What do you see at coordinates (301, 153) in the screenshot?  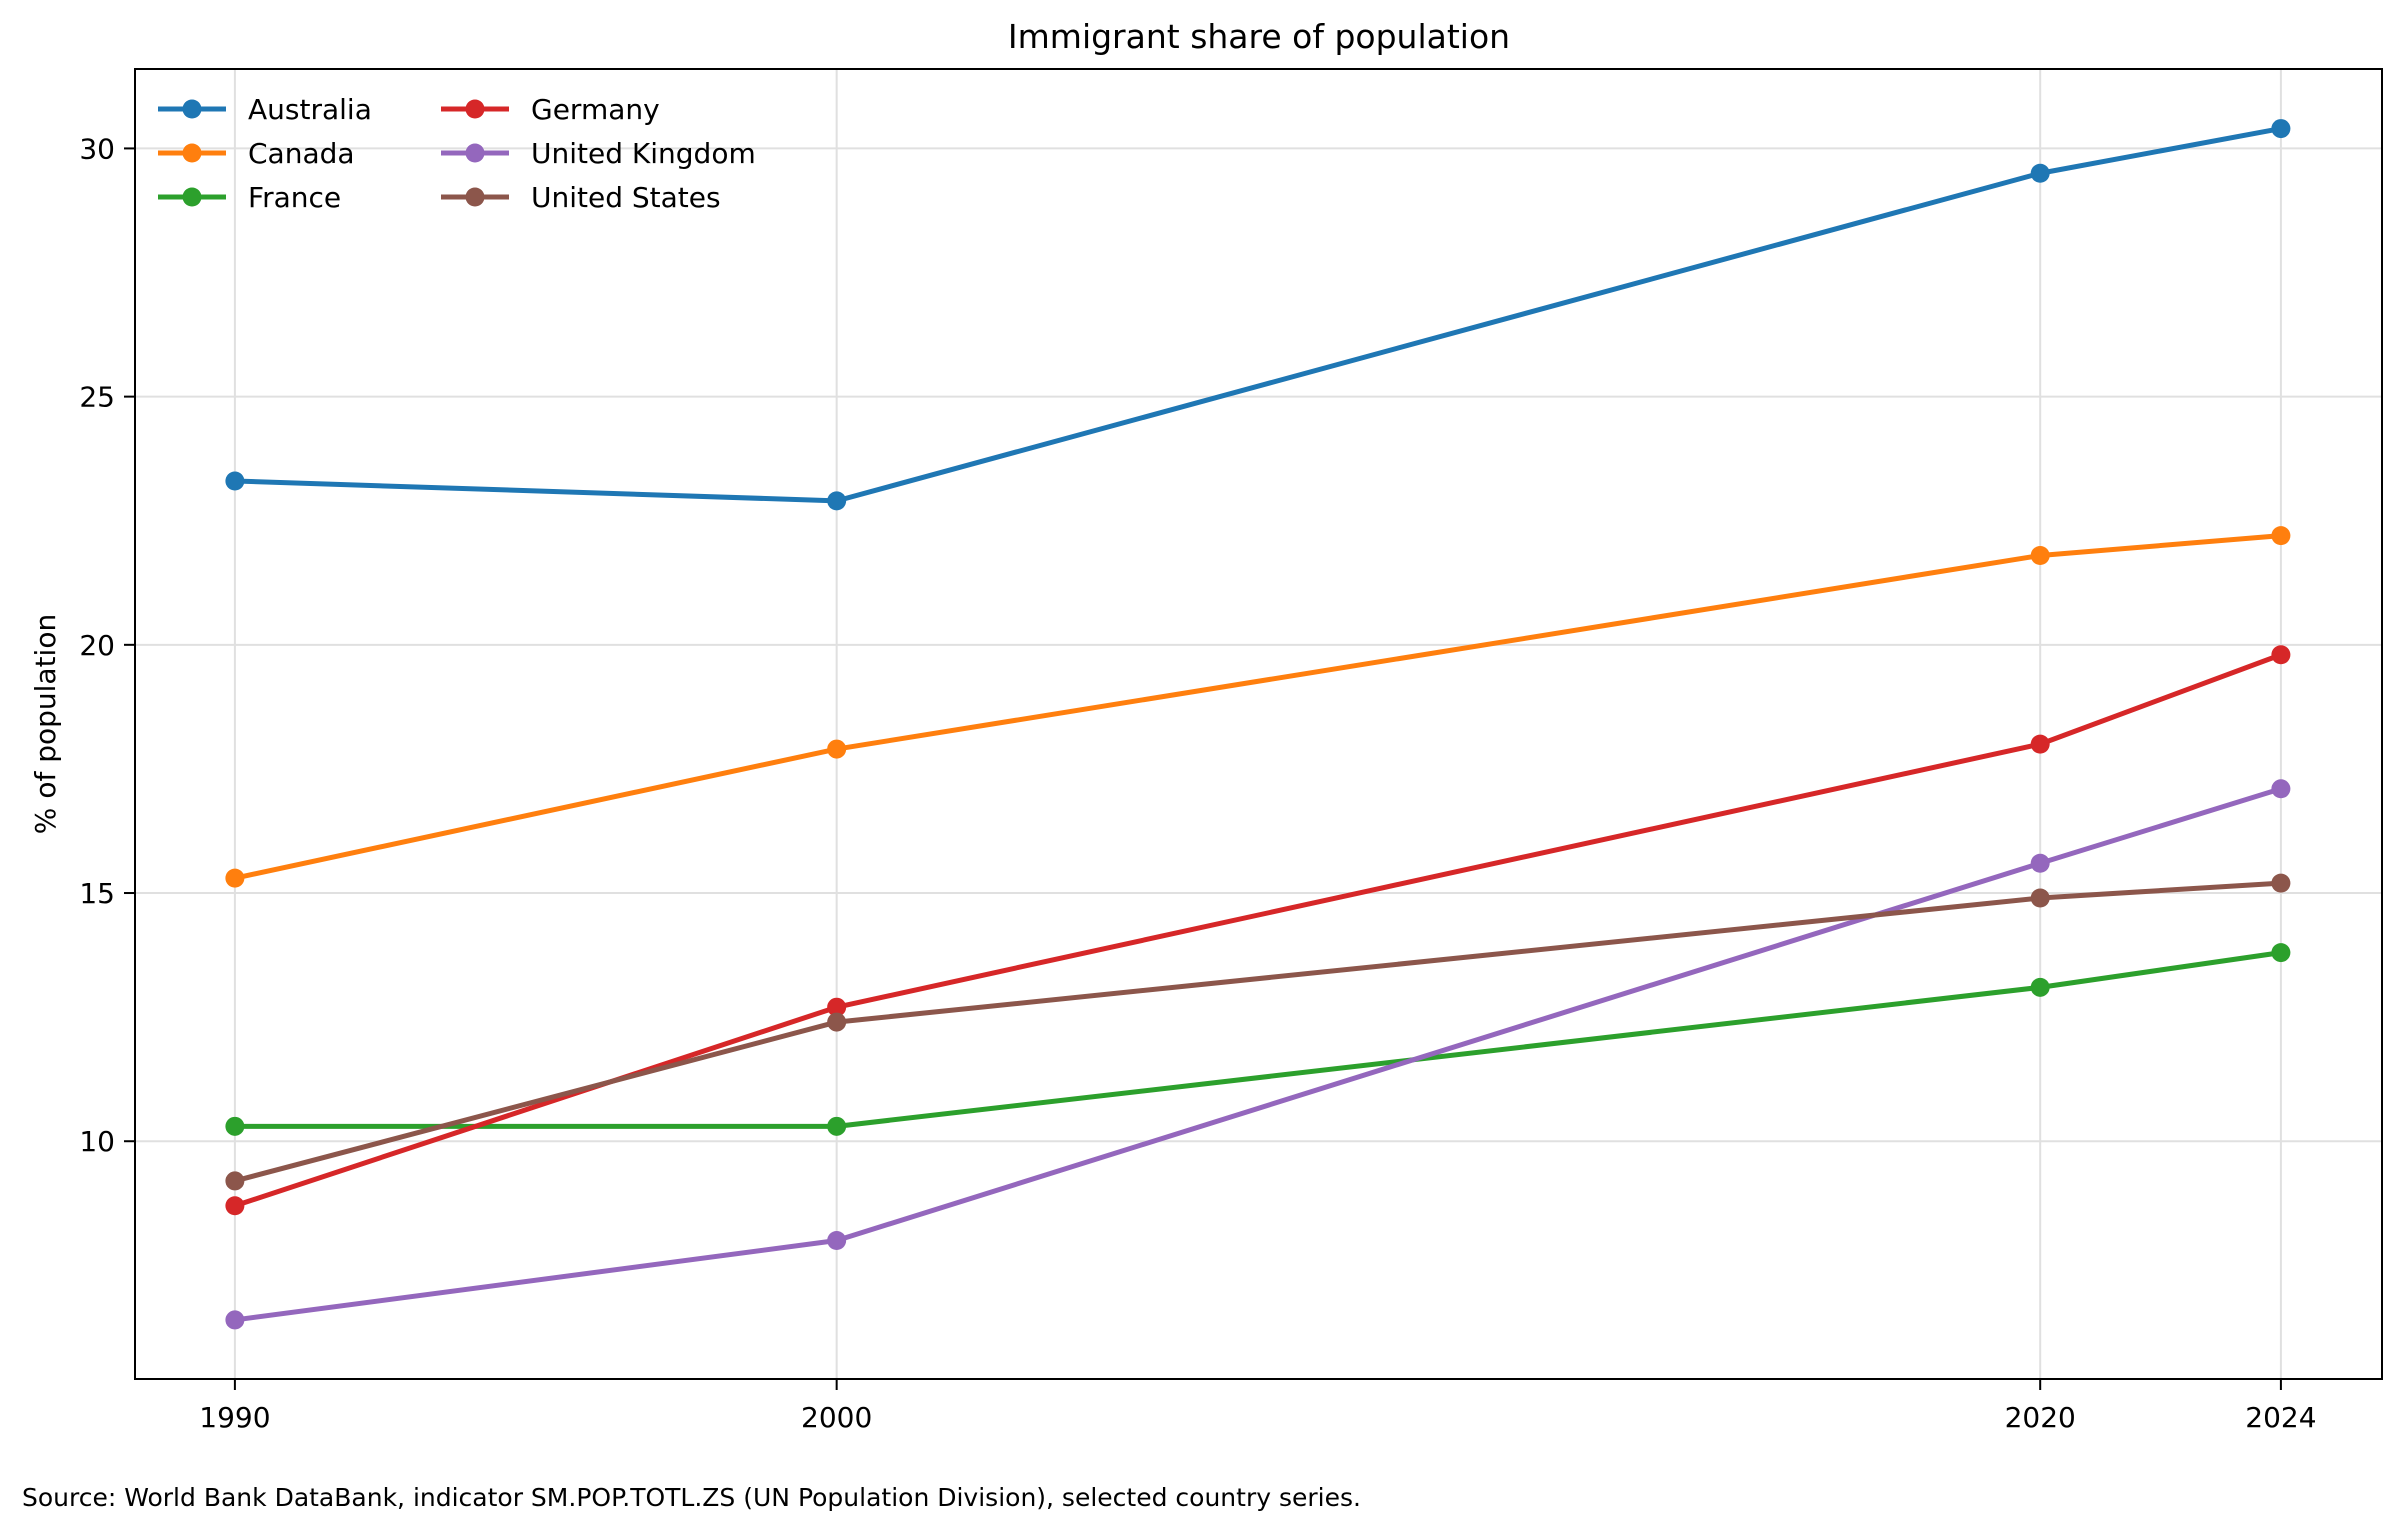 I see `legend-label: Canada` at bounding box center [301, 153].